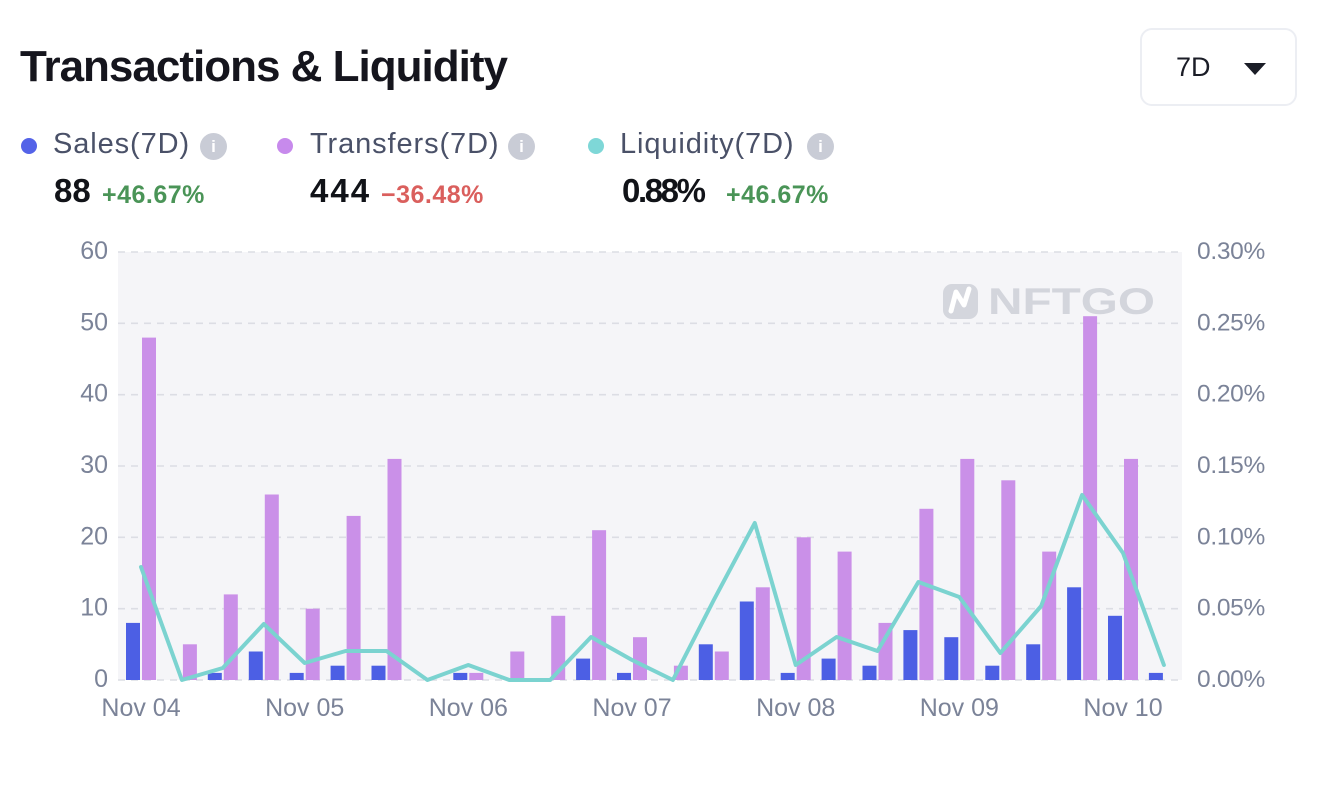  Describe the element at coordinates (1231, 465) in the screenshot. I see `svg-text: 0.15%` at that location.